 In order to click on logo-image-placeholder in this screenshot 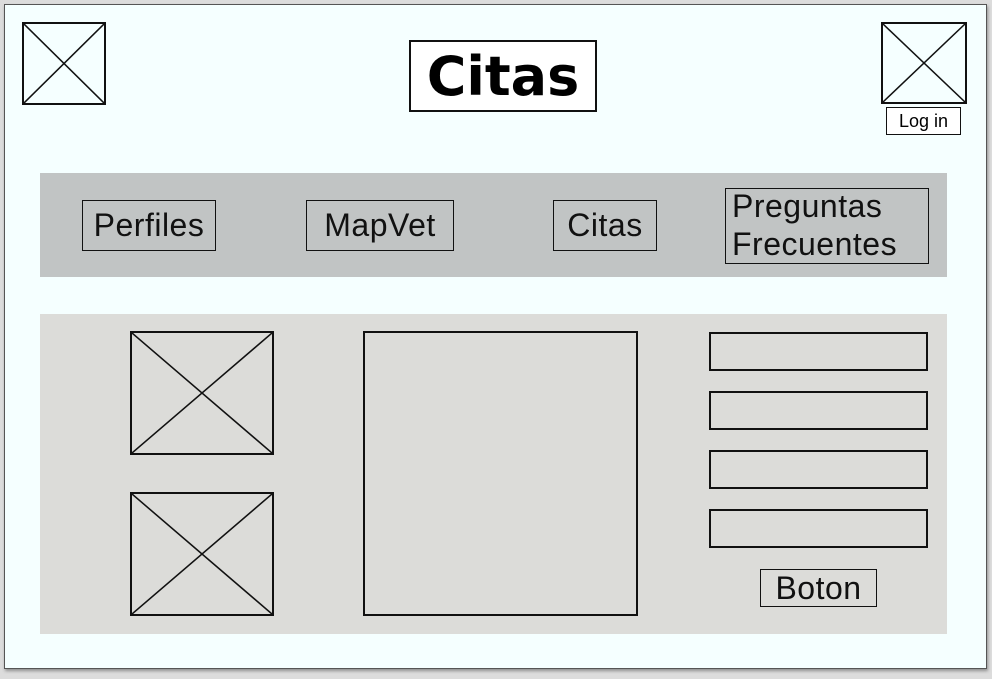, I will do `click(64, 63)`.